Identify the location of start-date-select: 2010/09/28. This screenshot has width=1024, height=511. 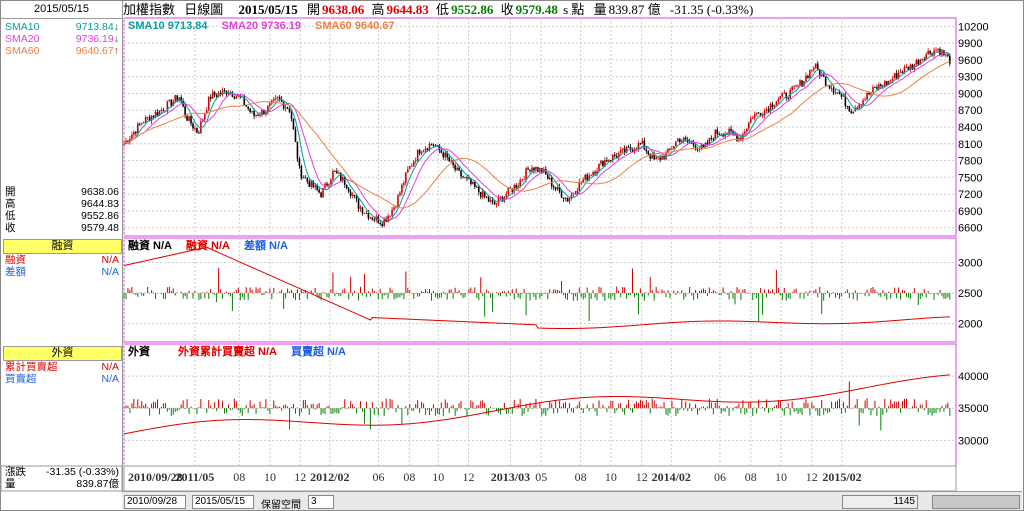
(155, 502).